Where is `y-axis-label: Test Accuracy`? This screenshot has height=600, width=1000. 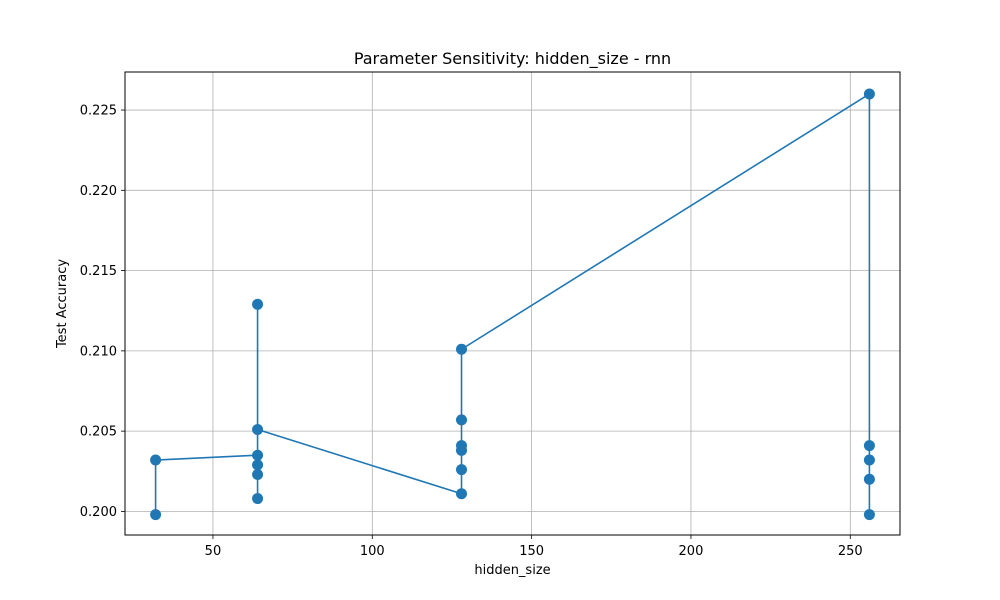
y-axis-label: Test Accuracy is located at coordinates (62, 304).